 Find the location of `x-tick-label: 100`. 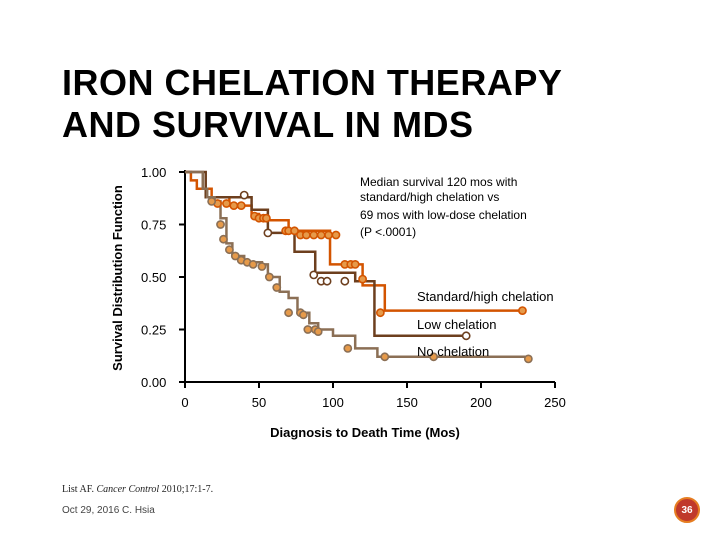

x-tick-label: 100 is located at coordinates (333, 402).